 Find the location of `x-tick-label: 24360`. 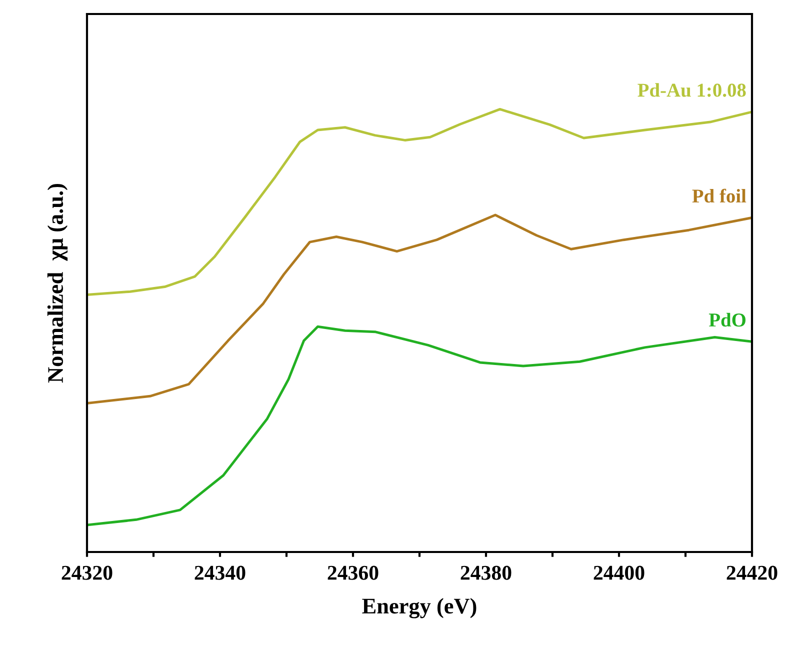

x-tick-label: 24360 is located at coordinates (353, 573).